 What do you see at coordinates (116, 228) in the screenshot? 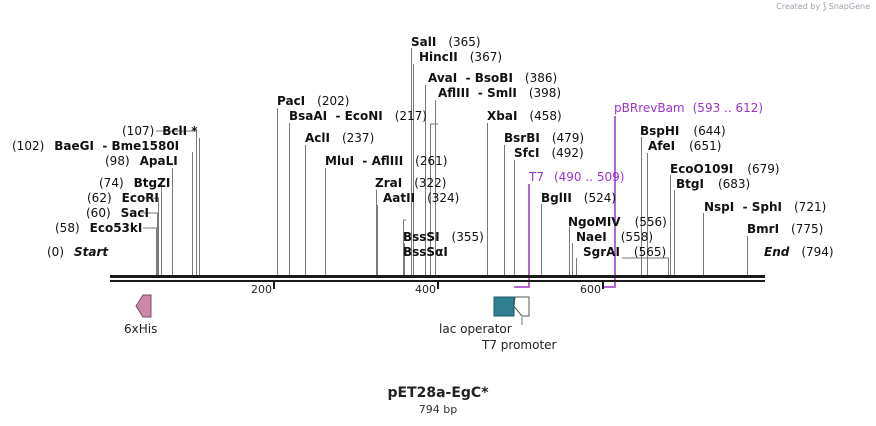
I see `enzyme-name: Eco53kI` at bounding box center [116, 228].